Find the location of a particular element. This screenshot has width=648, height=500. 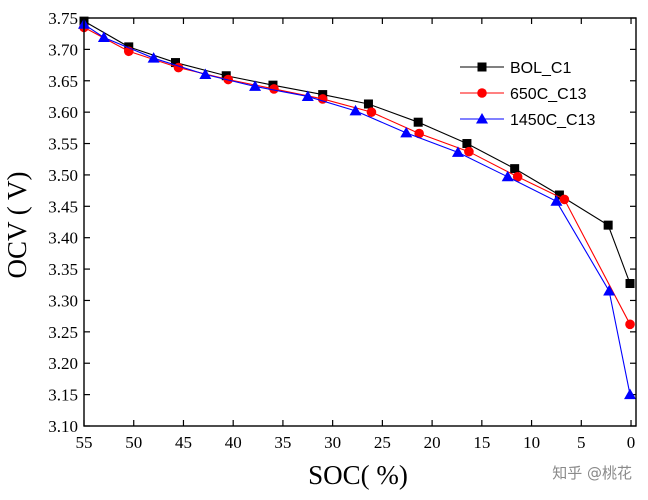

y-tick-label: 3.25 is located at coordinates (63, 332).